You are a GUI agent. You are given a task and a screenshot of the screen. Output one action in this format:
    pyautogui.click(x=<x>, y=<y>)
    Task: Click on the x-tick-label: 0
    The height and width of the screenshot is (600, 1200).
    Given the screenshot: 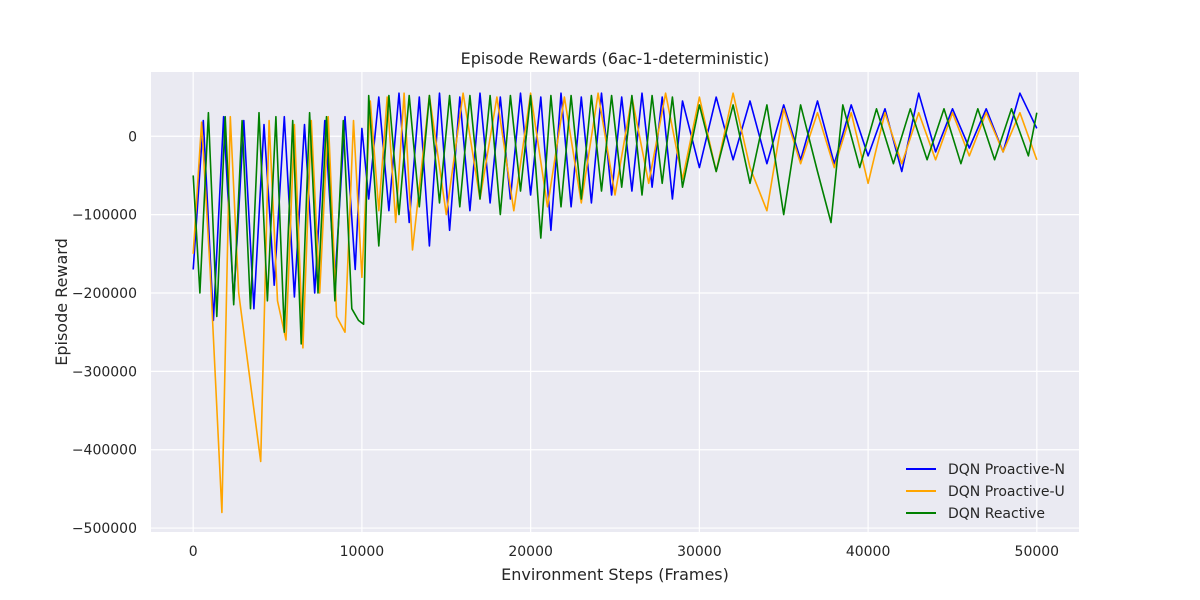 What is the action you would take?
    pyautogui.click(x=193, y=552)
    